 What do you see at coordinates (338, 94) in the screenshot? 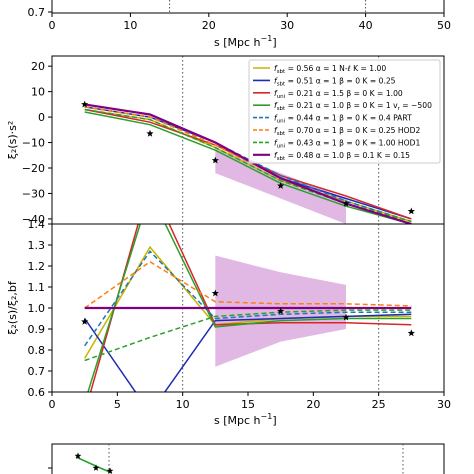
I see `legend-entry-label: funi = 0.21 α = 1.5 β = 0 K = 1.00` at bounding box center [338, 94].